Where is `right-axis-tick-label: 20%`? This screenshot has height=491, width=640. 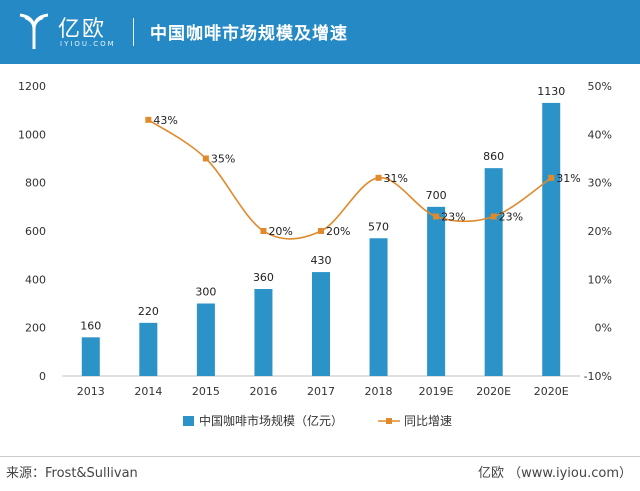 right-axis-tick-label: 20% is located at coordinates (600, 231).